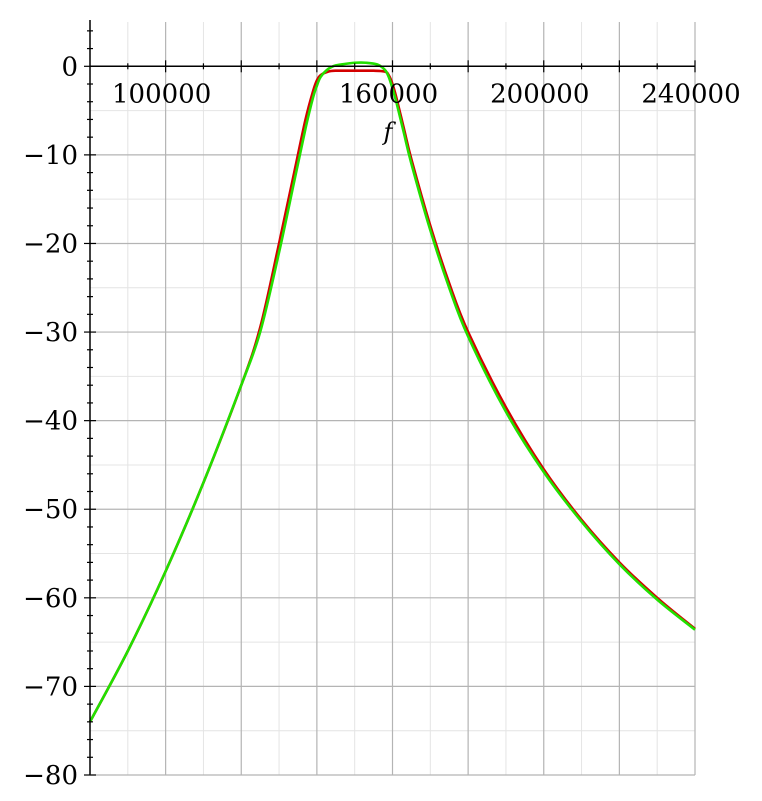  What do you see at coordinates (50, 156) in the screenshot?
I see `y-tick-label: −10` at bounding box center [50, 156].